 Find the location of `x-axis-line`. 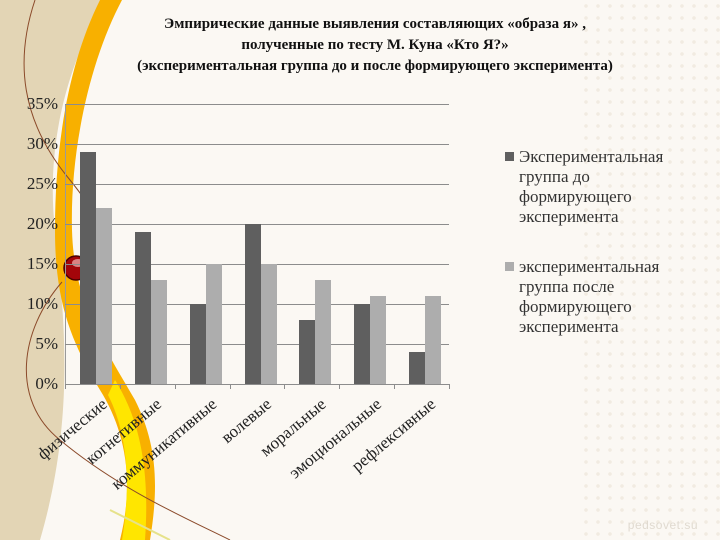

x-axis-line is located at coordinates (257, 384).